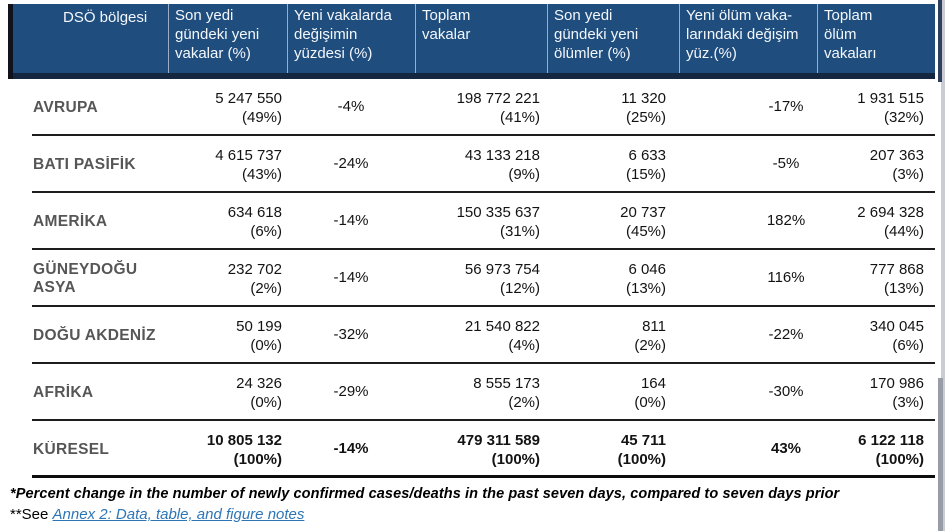 The image size is (945, 531). I want to click on footnote-annex-prefix: **See, so click(31, 514).